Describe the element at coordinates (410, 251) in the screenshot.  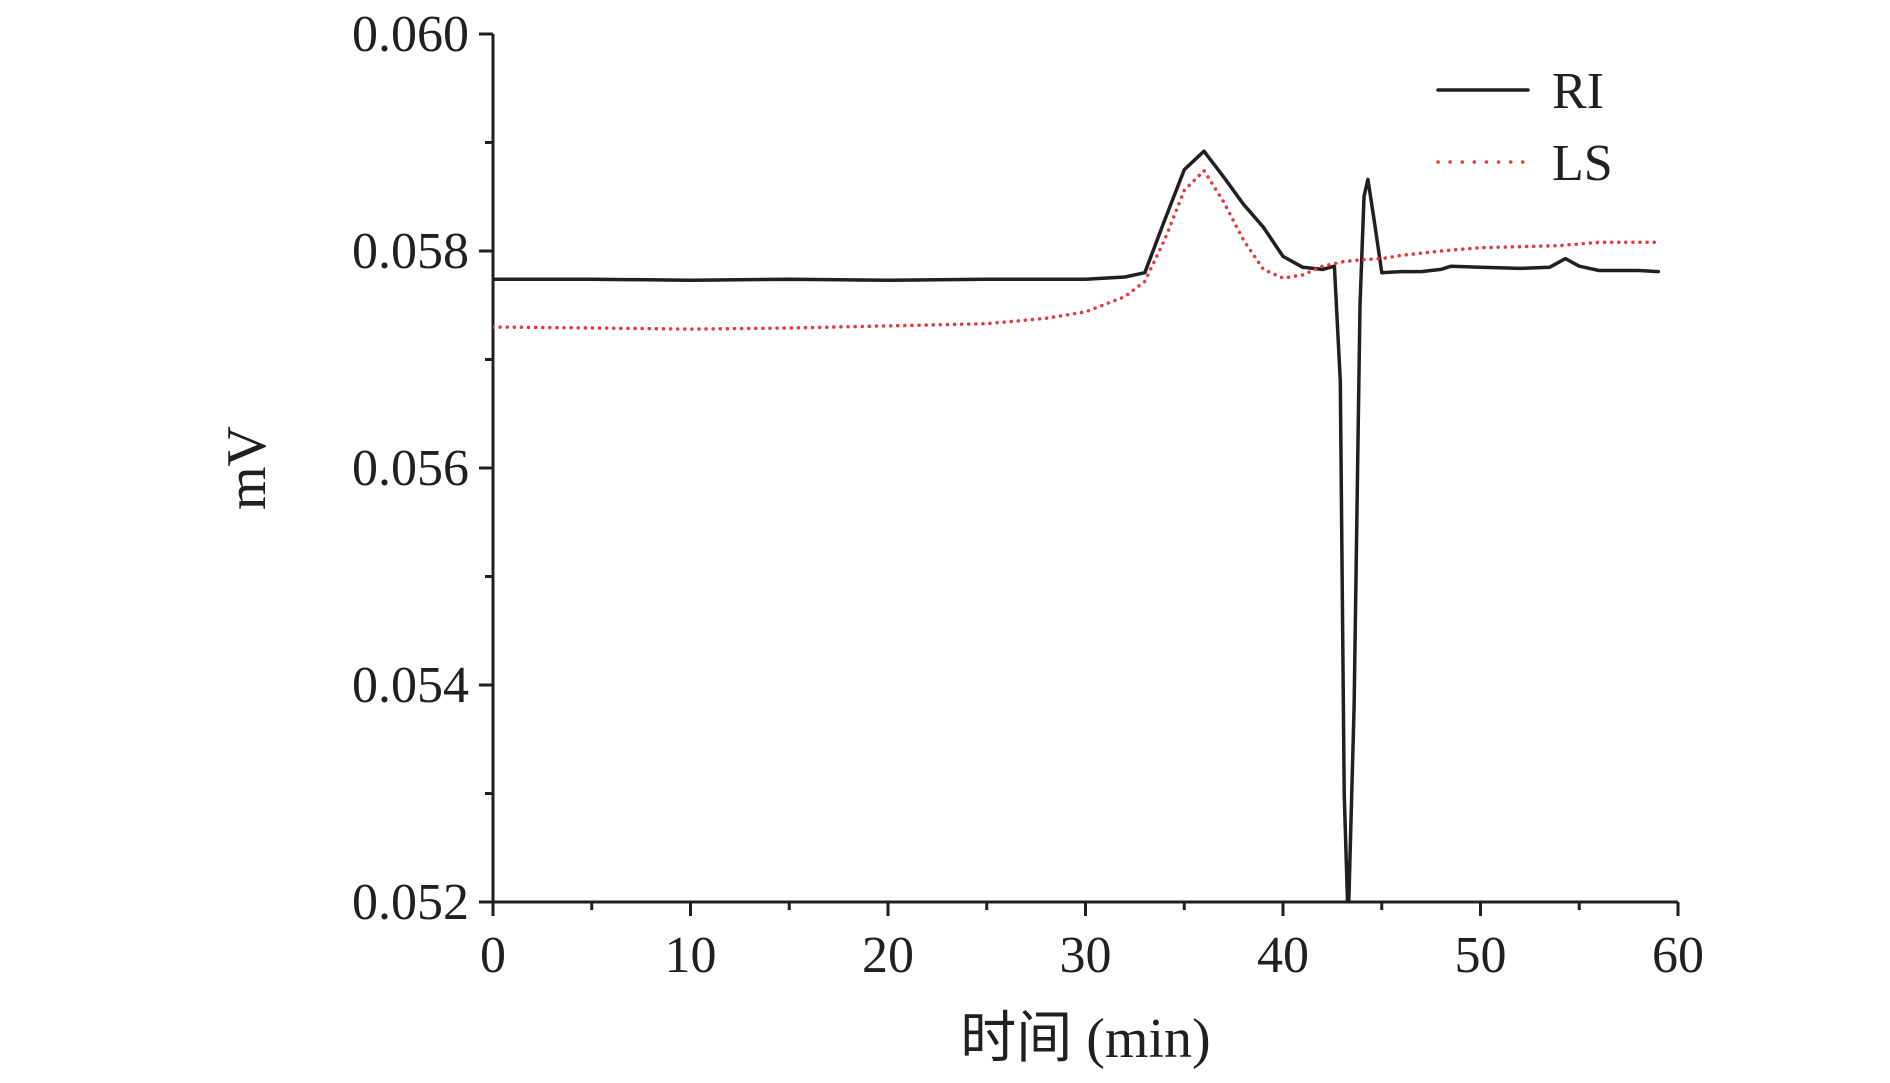
I see `y-tick-label: 0.058` at that location.